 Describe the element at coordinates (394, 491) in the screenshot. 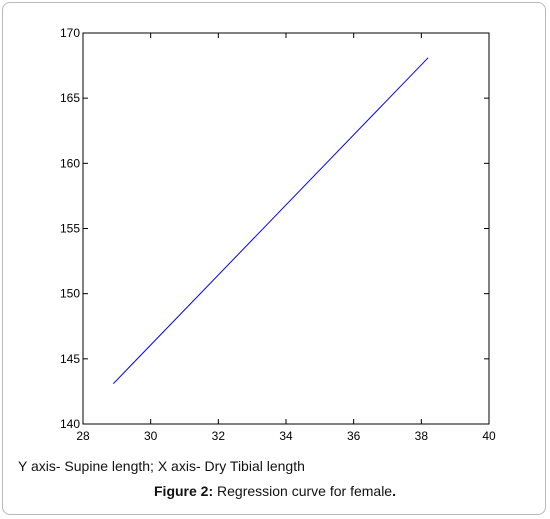

I see `caption-end: .` at that location.